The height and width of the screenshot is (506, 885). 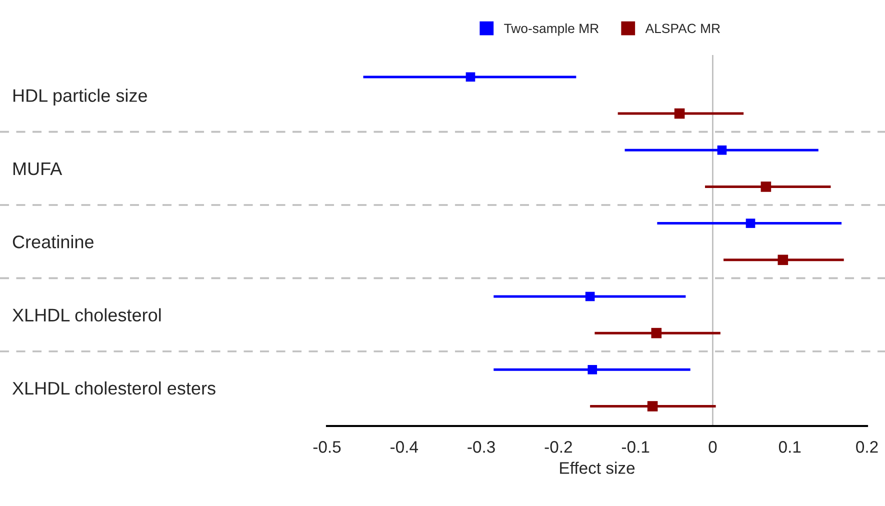 I want to click on x-tick-label: -0.3, so click(x=481, y=447).